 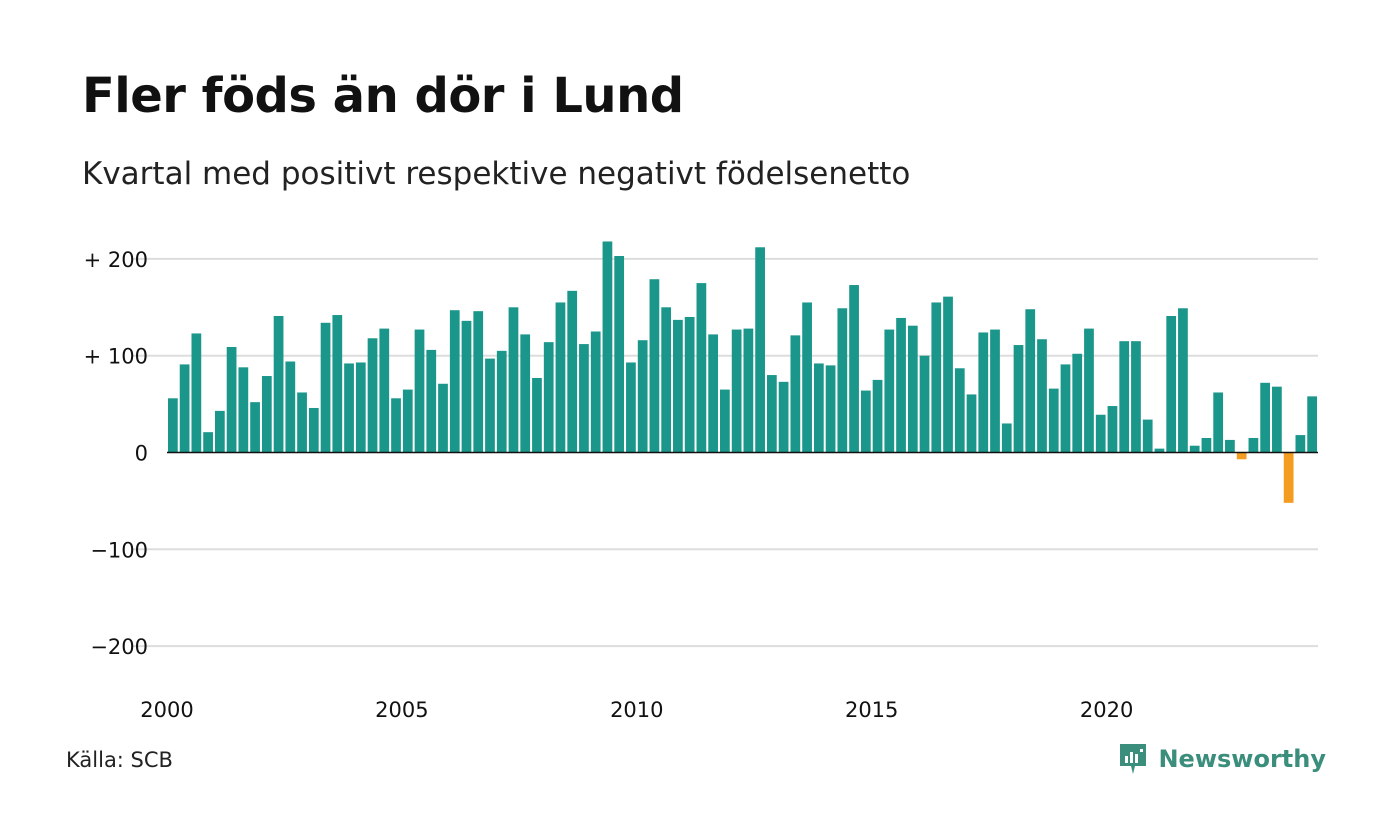 What do you see at coordinates (119, 760) in the screenshot?
I see `source-note: Källa: SCB` at bounding box center [119, 760].